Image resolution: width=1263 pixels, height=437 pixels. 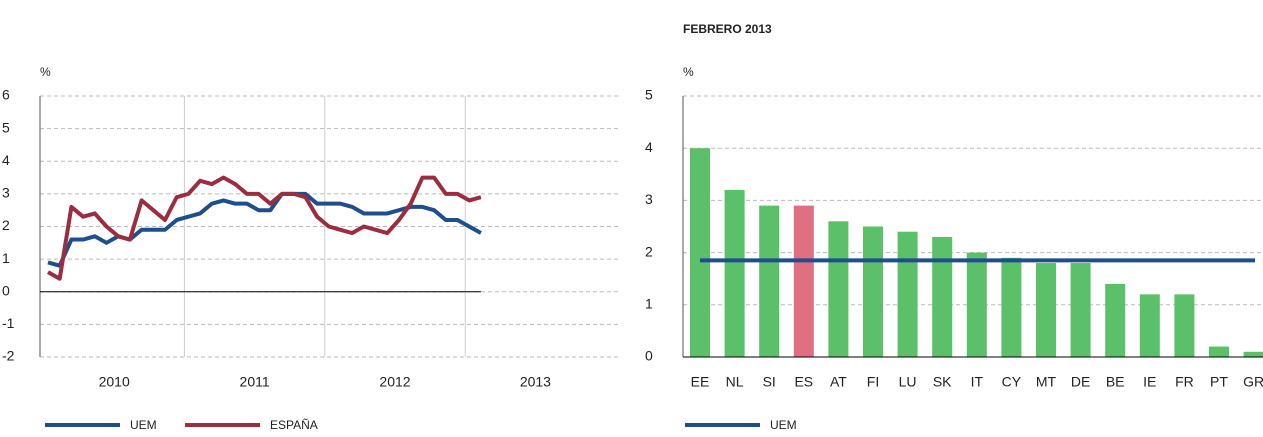 What do you see at coordinates (8, 356) in the screenshot?
I see `y-tick-label: -2` at bounding box center [8, 356].